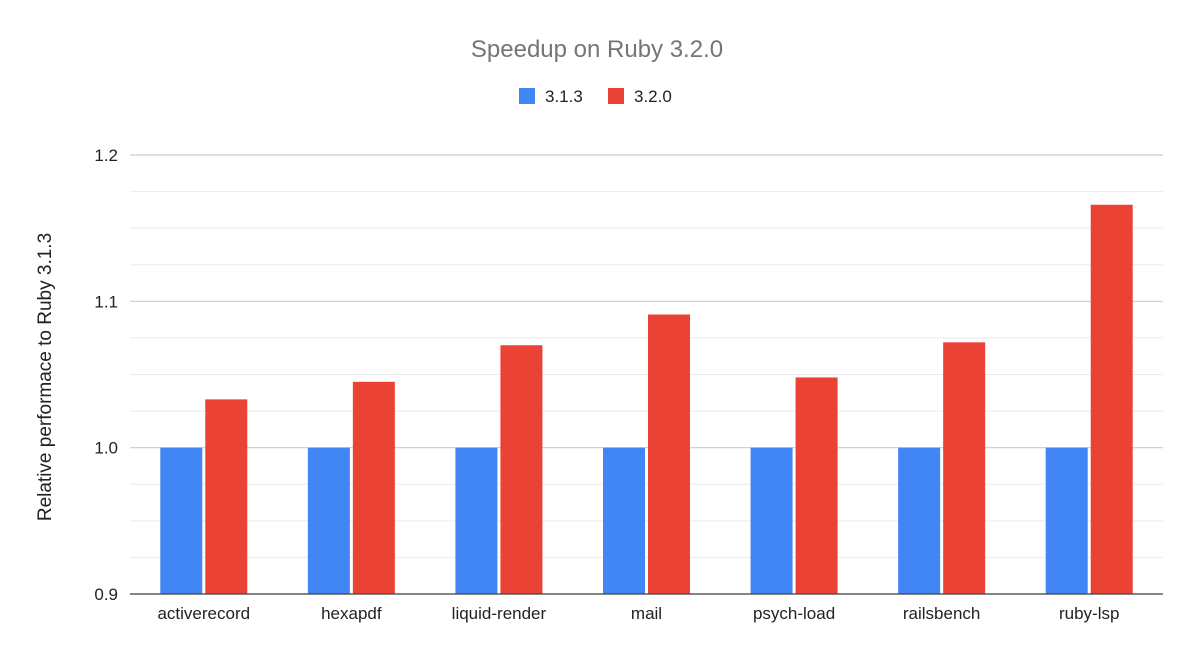  I want to click on bar-3-2-0-railsbench, so click(964, 468).